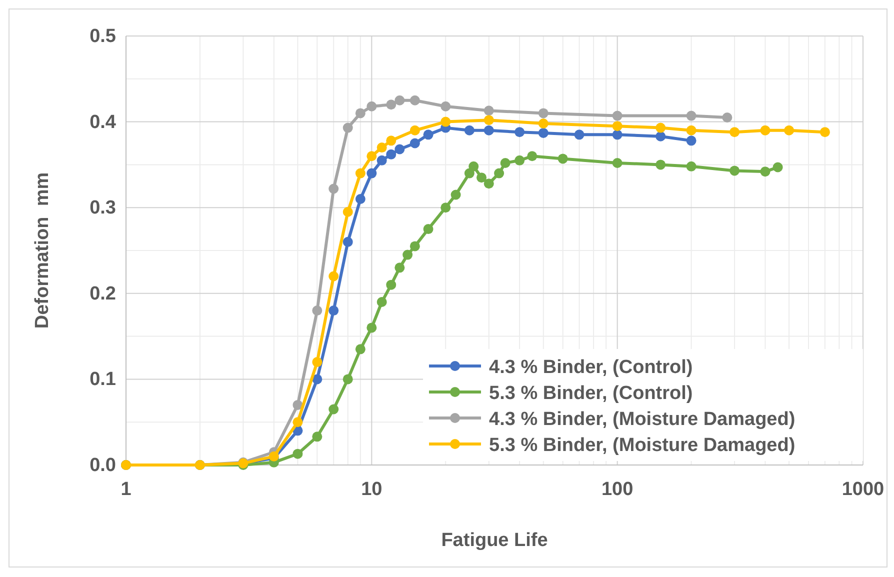 The height and width of the screenshot is (577, 894). Describe the element at coordinates (371, 489) in the screenshot. I see `x-tick-label: 10` at that location.